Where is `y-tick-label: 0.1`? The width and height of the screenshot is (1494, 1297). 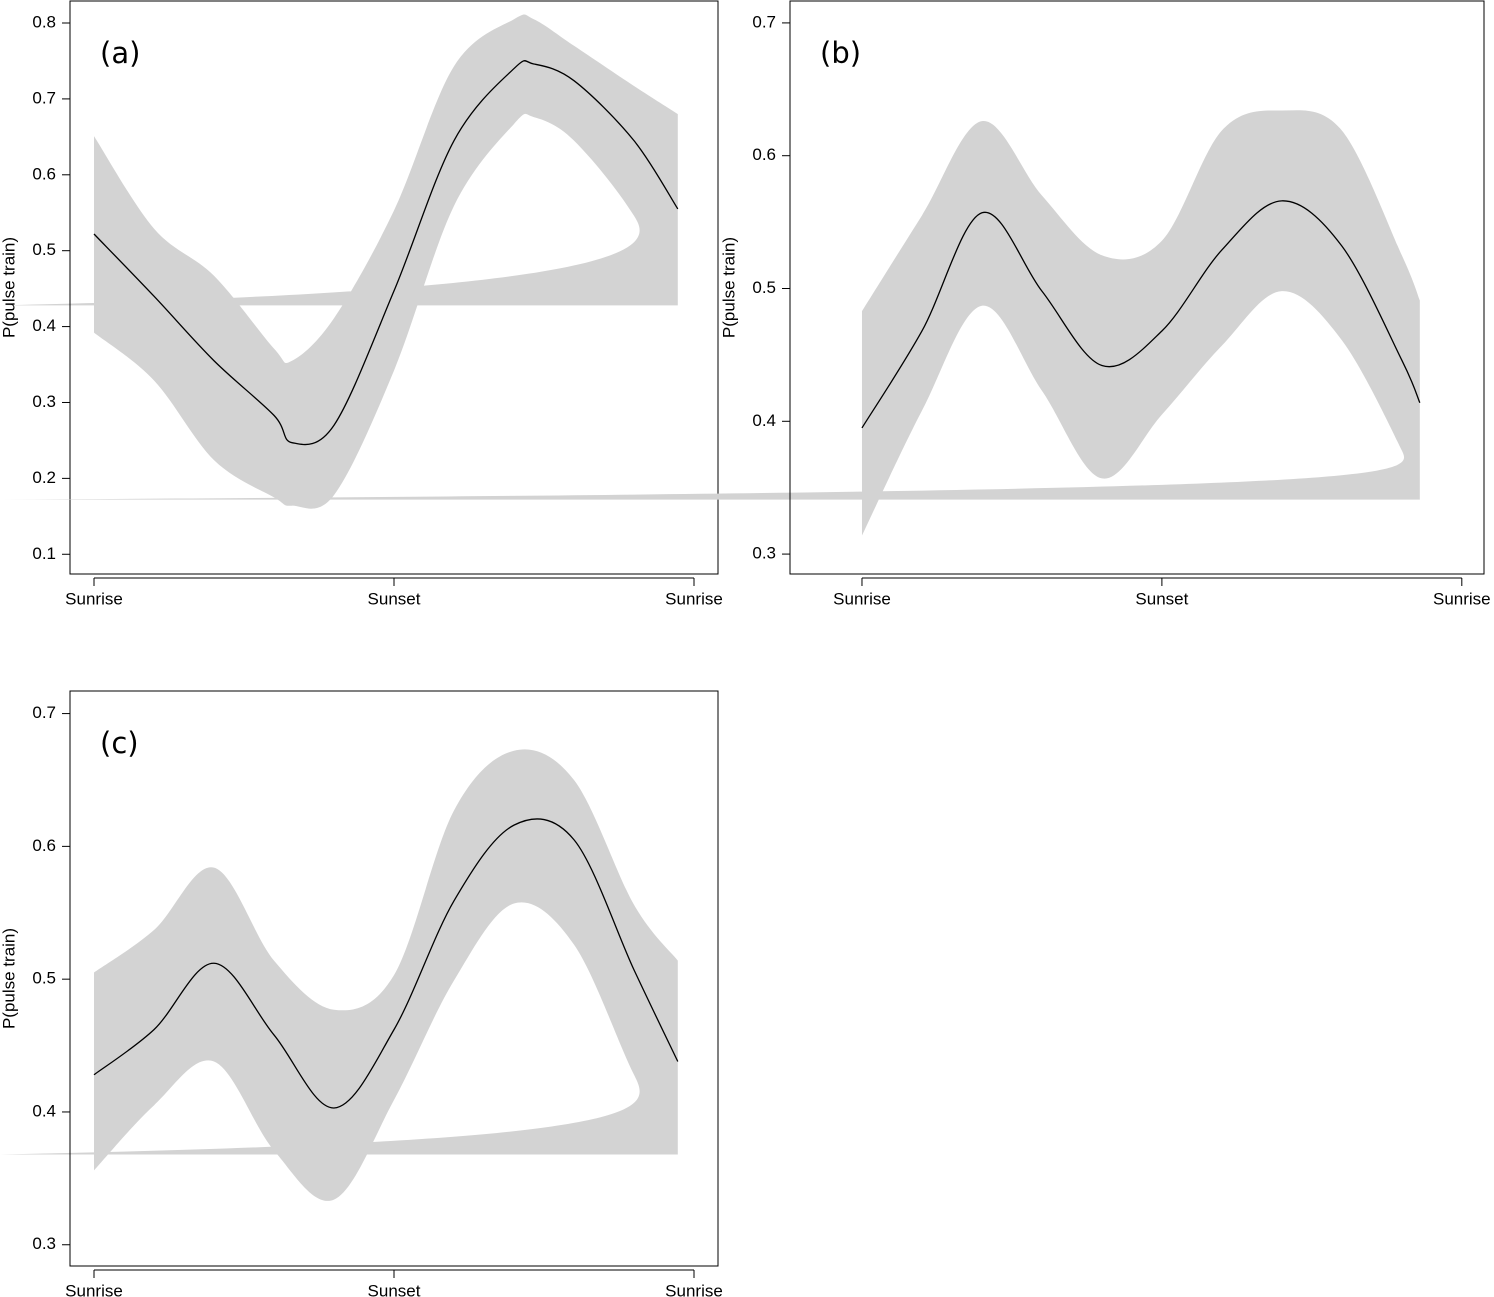 y-tick-label: 0.1 is located at coordinates (44, 553).